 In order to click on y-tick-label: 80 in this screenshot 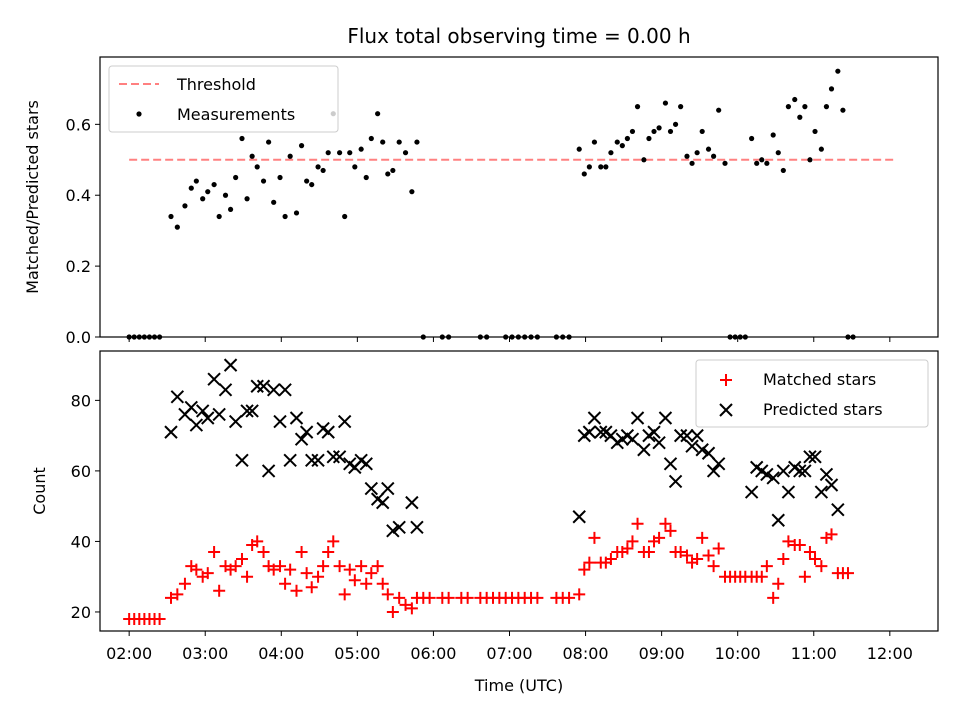, I will do `click(81, 400)`.